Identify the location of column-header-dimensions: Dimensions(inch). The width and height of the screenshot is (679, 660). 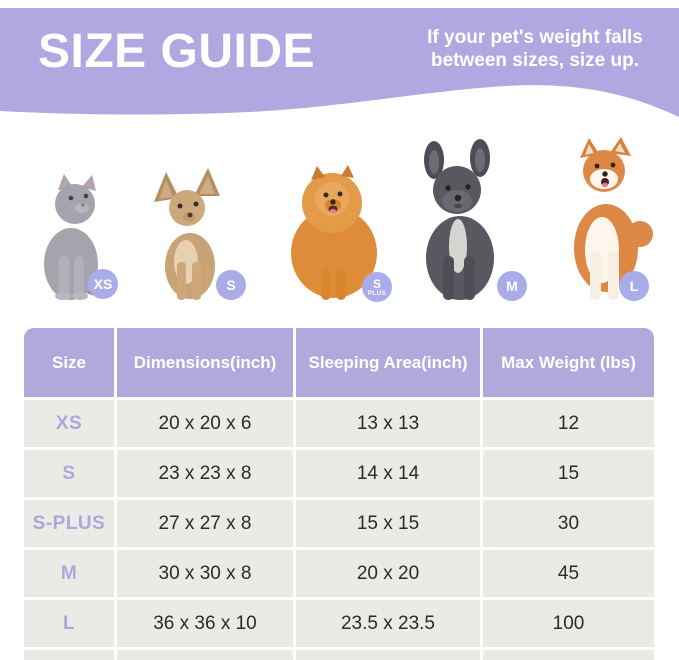
(205, 362).